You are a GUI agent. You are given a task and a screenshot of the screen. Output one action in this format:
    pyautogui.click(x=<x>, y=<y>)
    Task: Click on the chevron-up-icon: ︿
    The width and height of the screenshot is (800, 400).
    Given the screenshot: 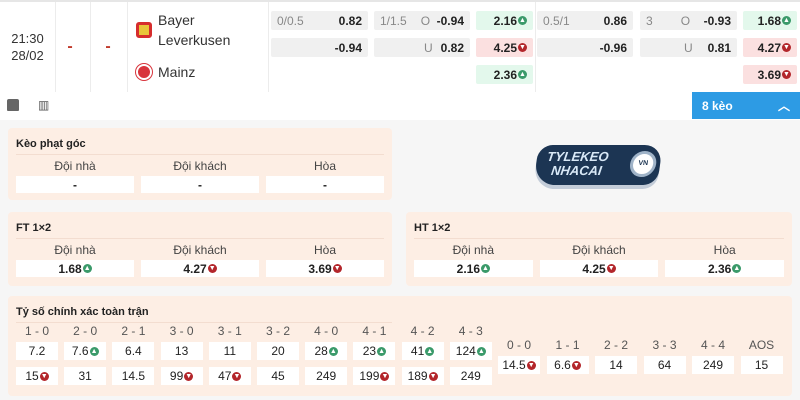 What is the action you would take?
    pyautogui.click(x=783, y=106)
    